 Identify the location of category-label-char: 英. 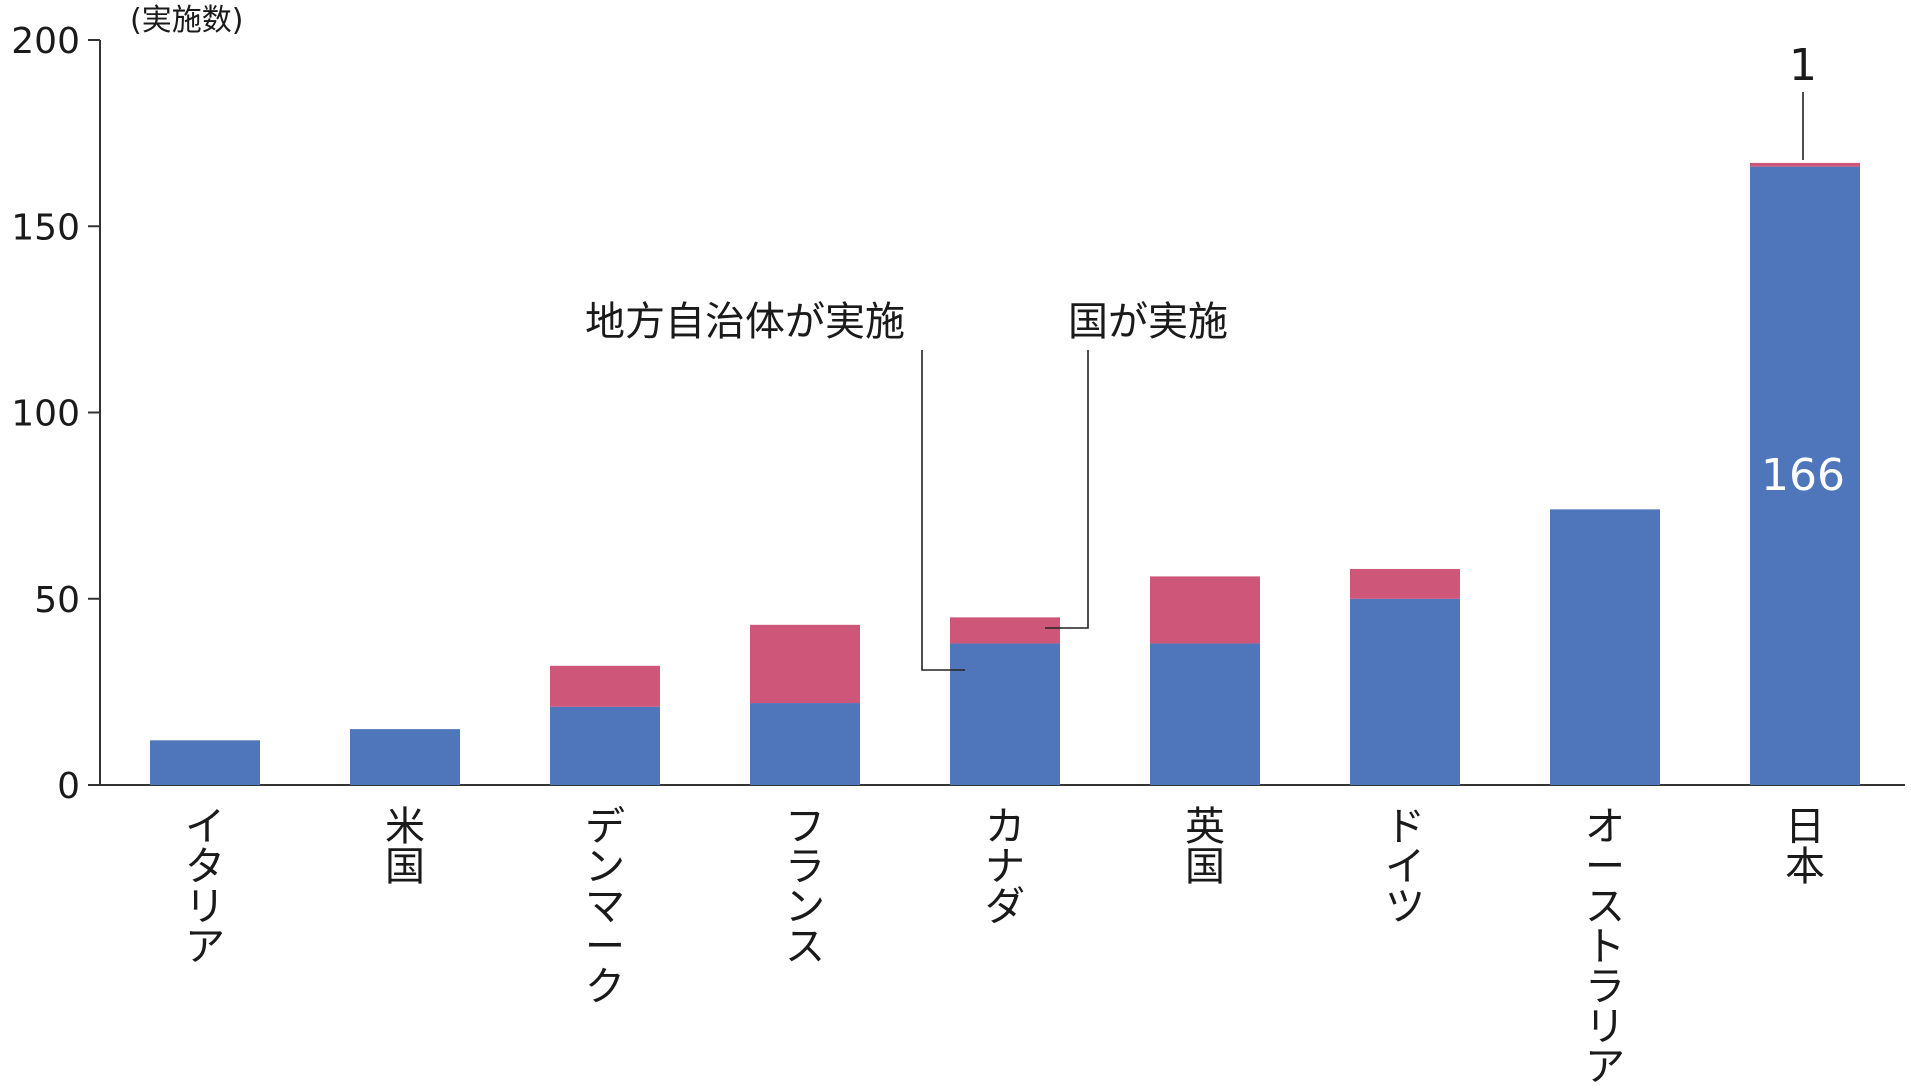
(1205, 827).